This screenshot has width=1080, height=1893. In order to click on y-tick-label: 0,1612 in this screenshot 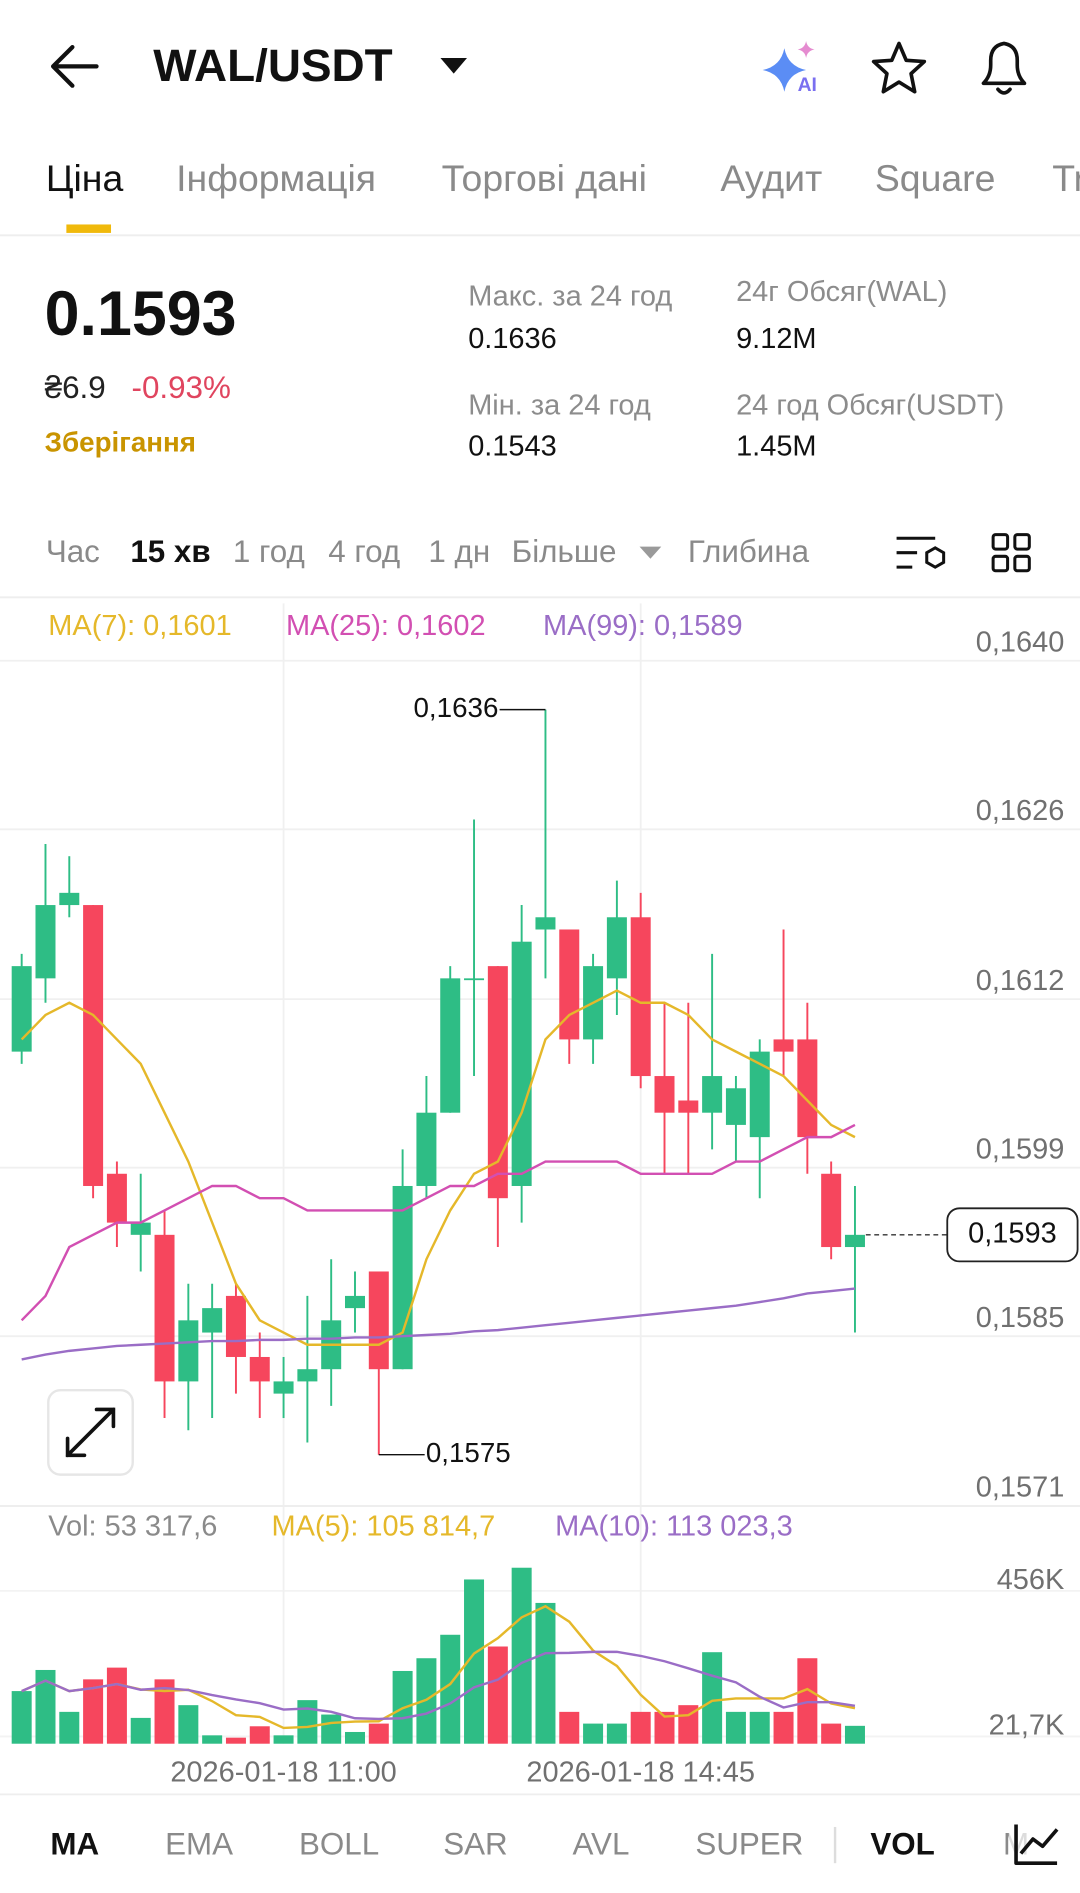, I will do `click(1020, 981)`.